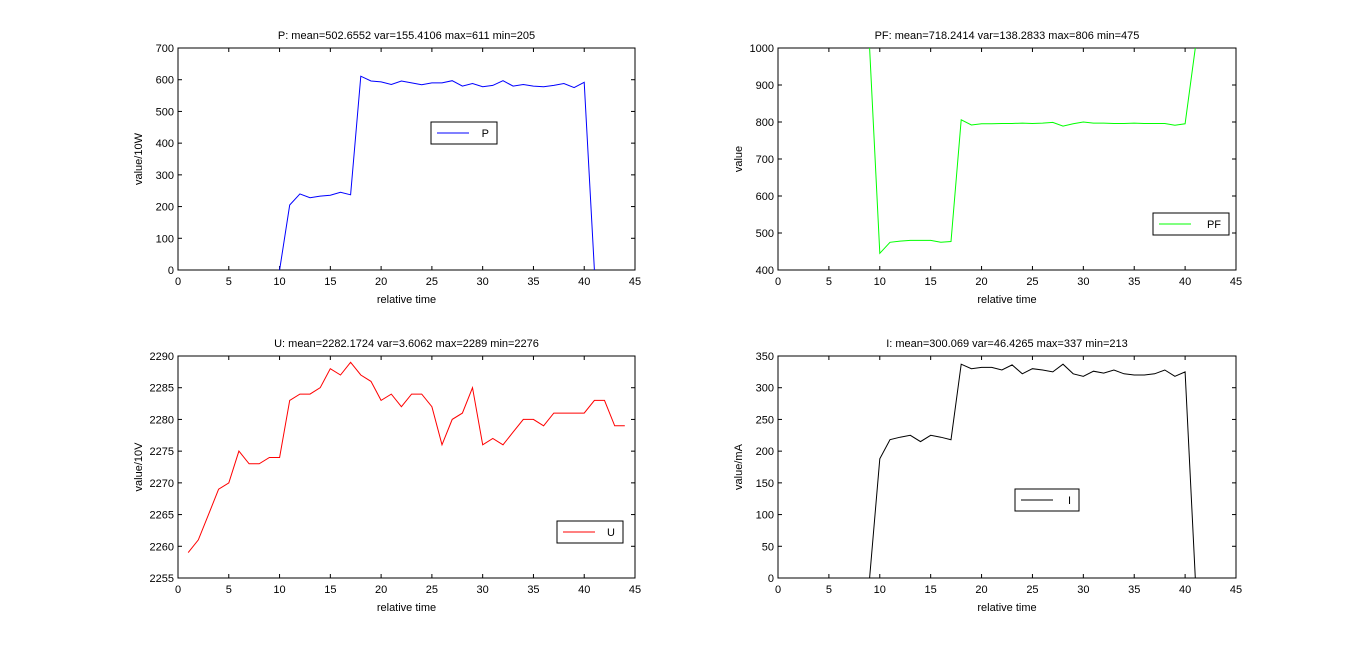  I want to click on y-tick-label-i: 300, so click(765, 389).